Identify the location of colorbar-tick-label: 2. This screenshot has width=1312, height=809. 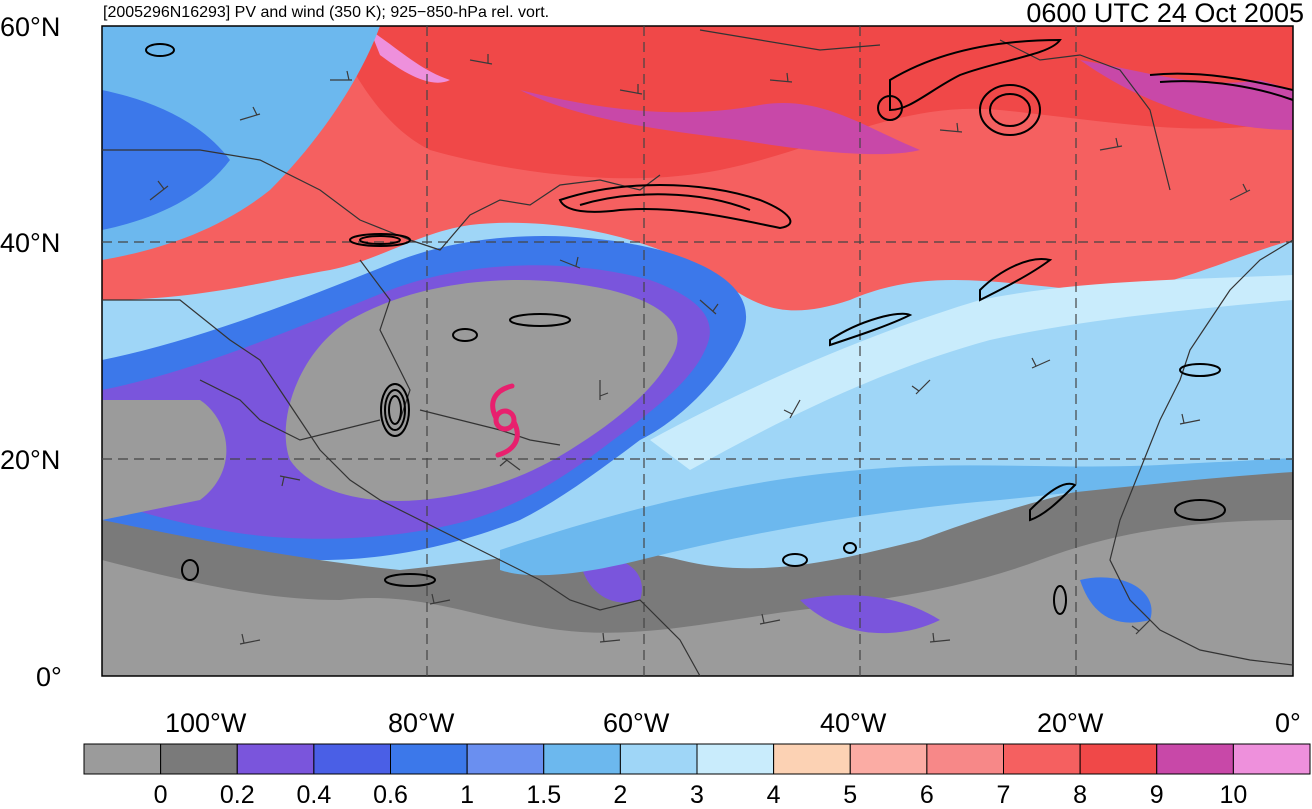
(620, 795).